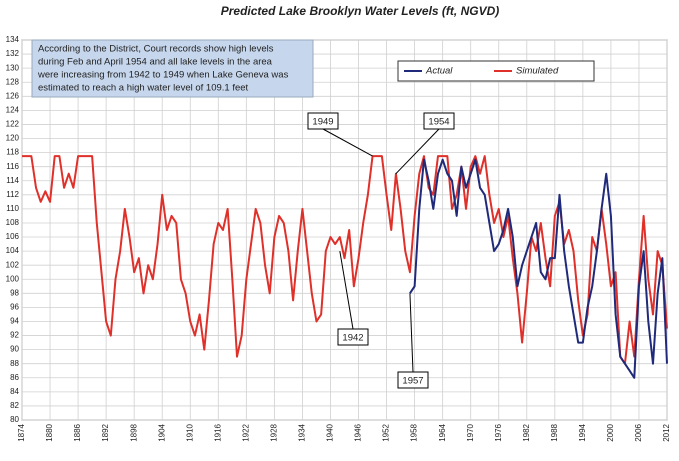 Image resolution: width=679 pixels, height=461 pixels. What do you see at coordinates (13, 250) in the screenshot?
I see `y-tick-label: 104` at bounding box center [13, 250].